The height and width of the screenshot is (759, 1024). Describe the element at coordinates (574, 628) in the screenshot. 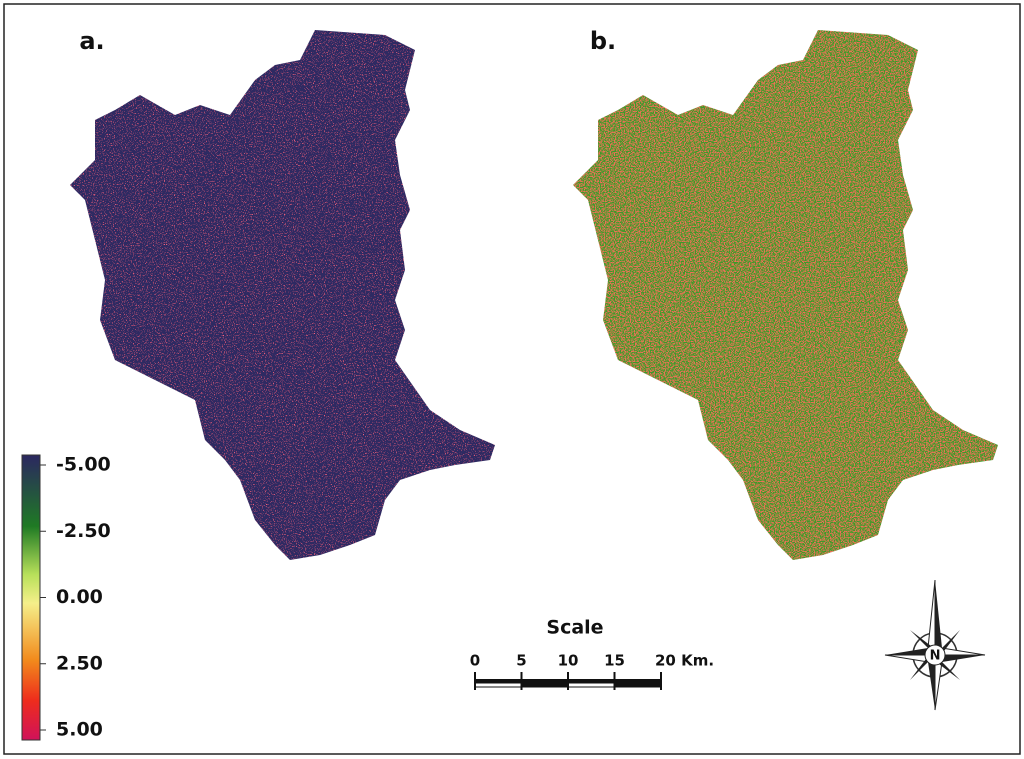

I see `scale-title: Scale` at that location.